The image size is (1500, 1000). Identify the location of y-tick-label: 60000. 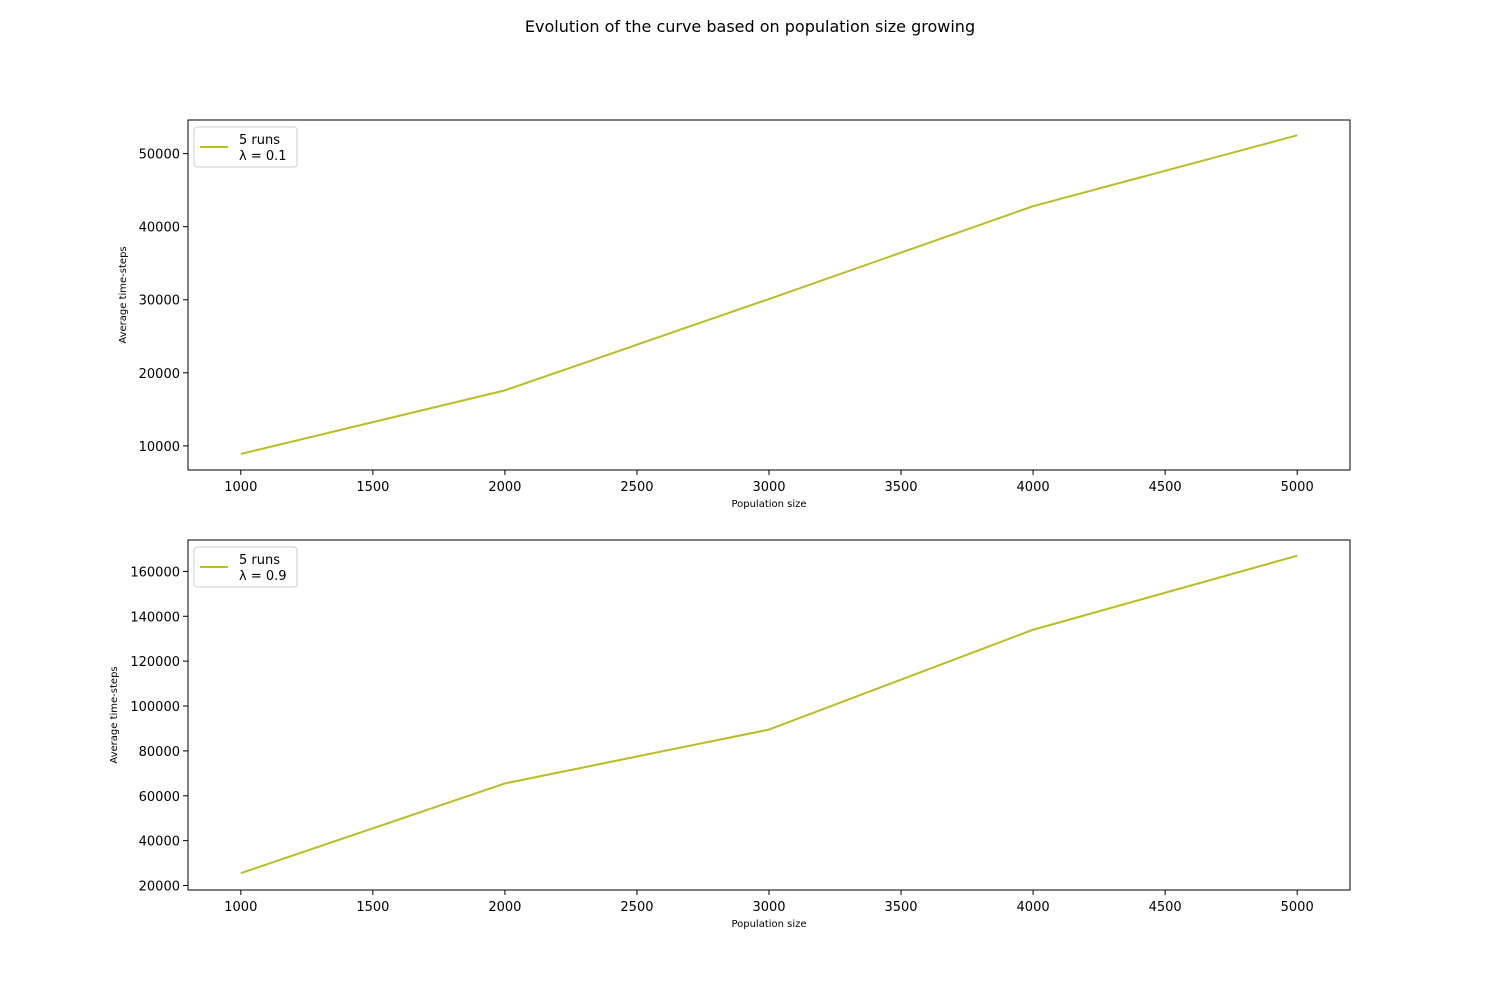
(159, 797).